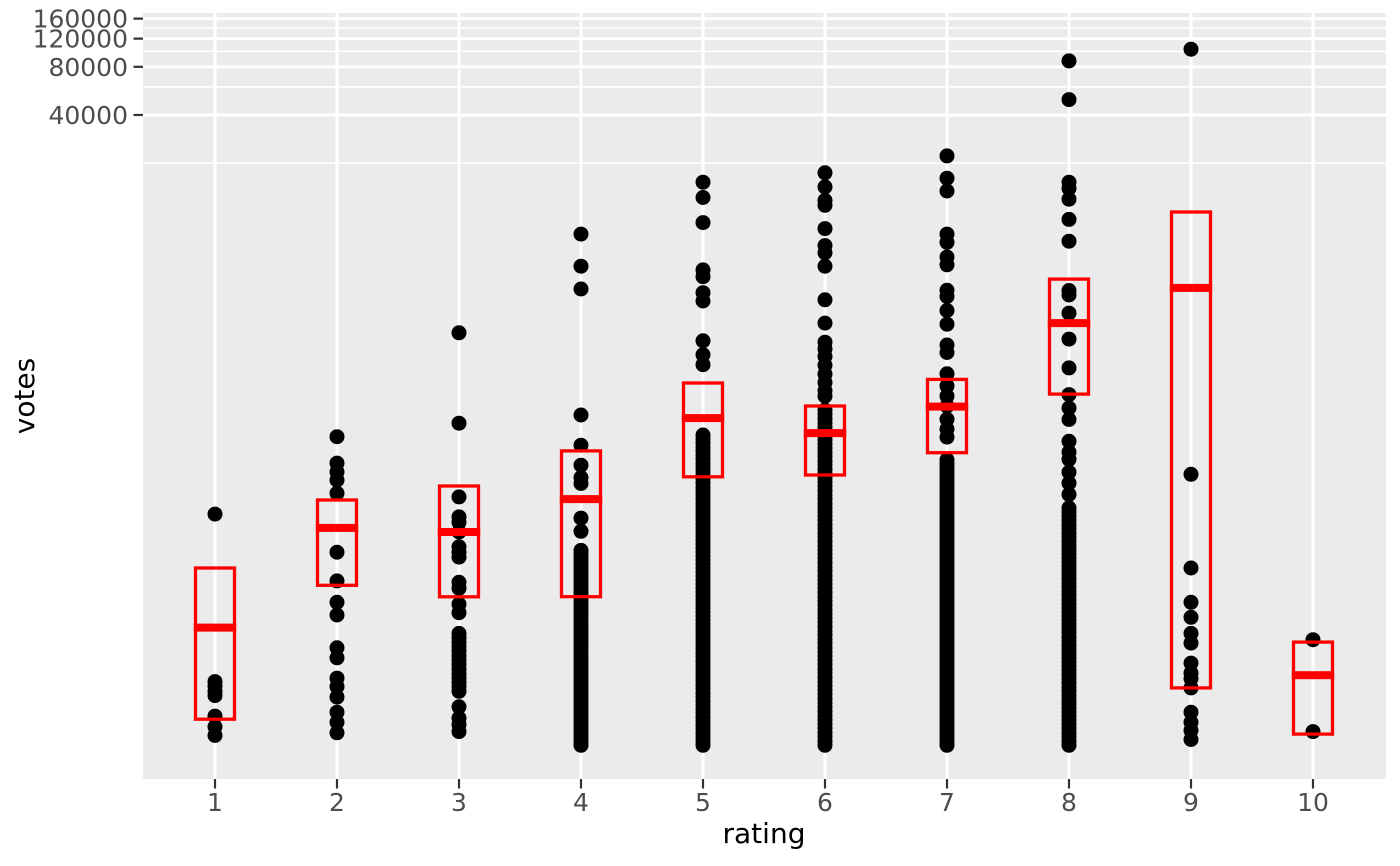 This screenshot has width=1400, height=866. What do you see at coordinates (80, 39) in the screenshot?
I see `y-tick-label: 120000` at bounding box center [80, 39].